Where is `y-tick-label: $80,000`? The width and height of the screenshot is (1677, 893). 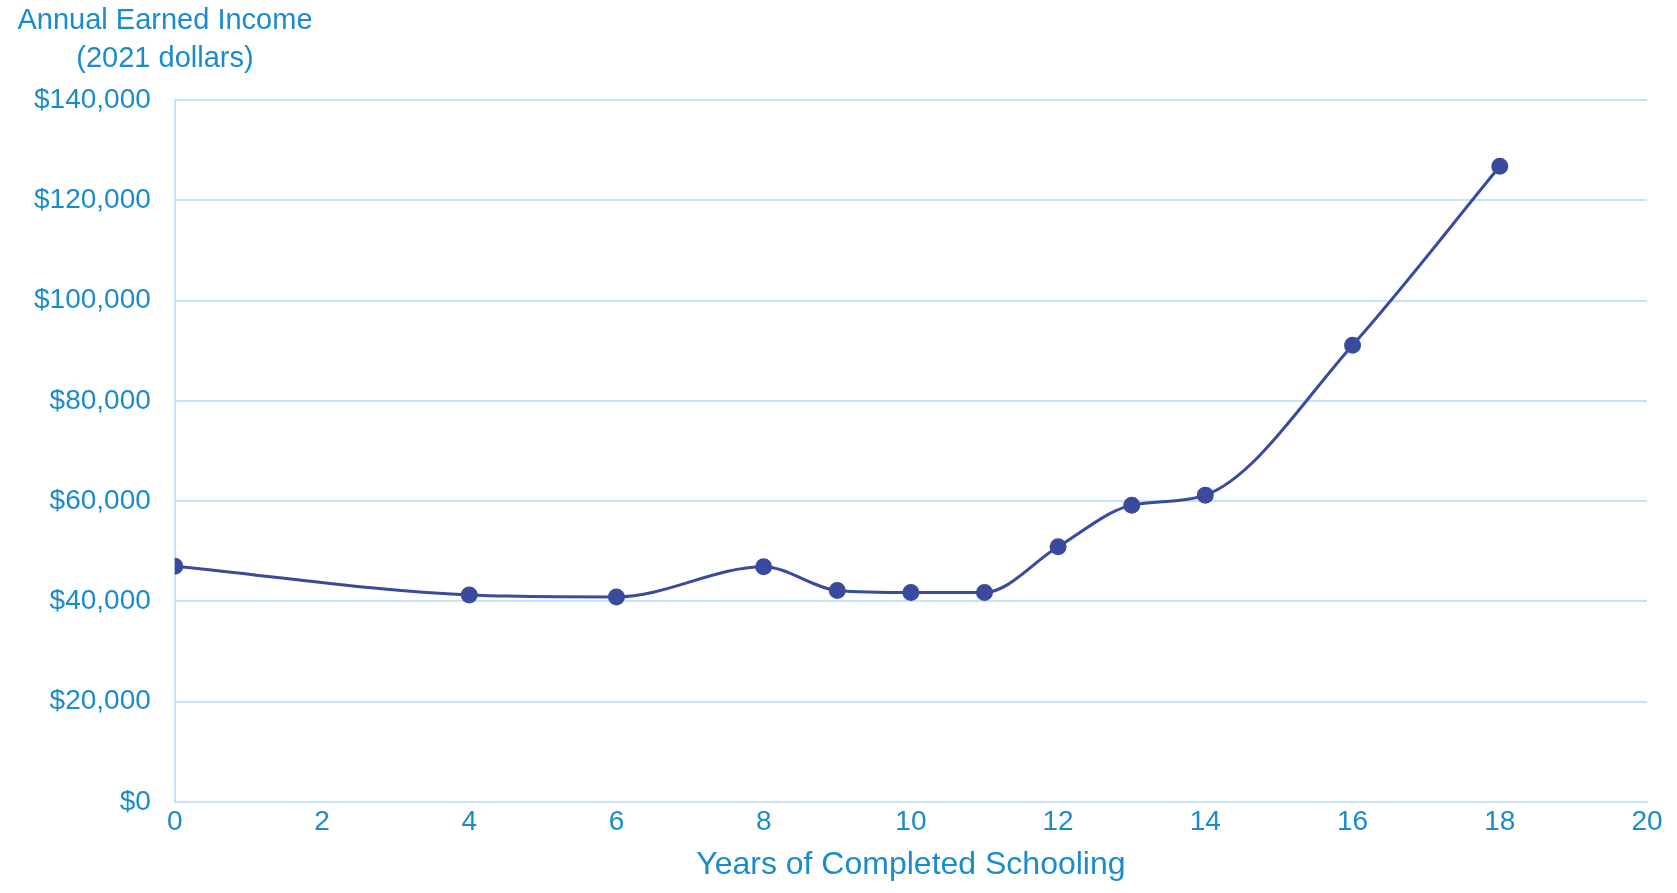
y-tick-label: $80,000 is located at coordinates (100, 399).